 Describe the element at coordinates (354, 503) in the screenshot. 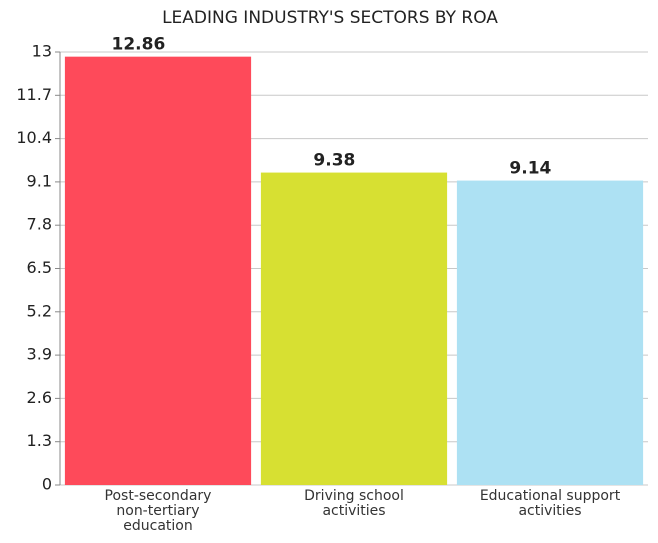

I see `x-tick-label: Driving school activities` at that location.